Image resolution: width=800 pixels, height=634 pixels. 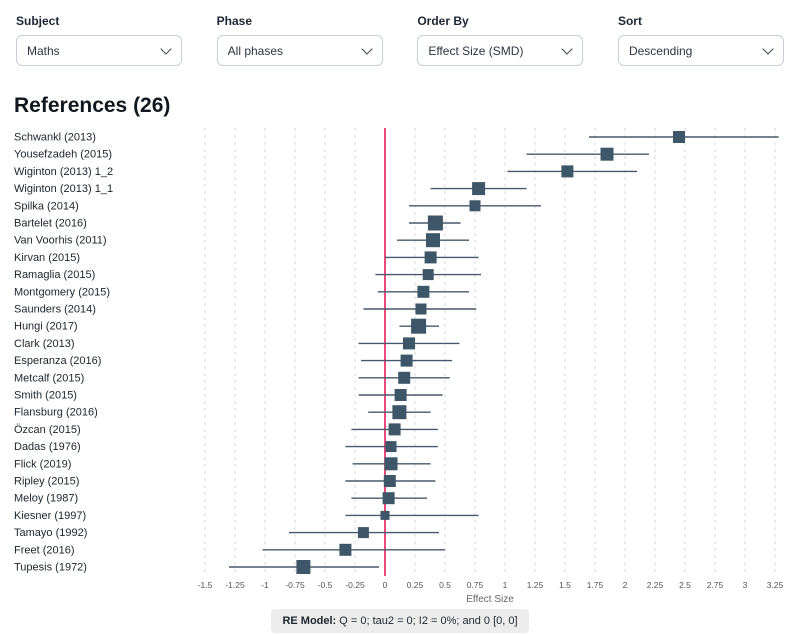 I want to click on study-label: Flansburg (2016), so click(x=56, y=413).